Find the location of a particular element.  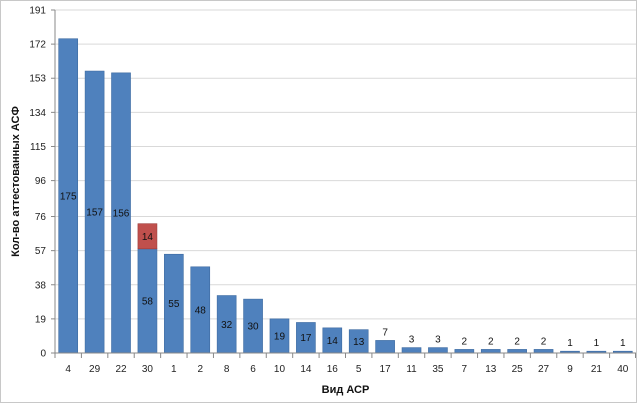

y-tick-label: 0 is located at coordinates (43, 354).